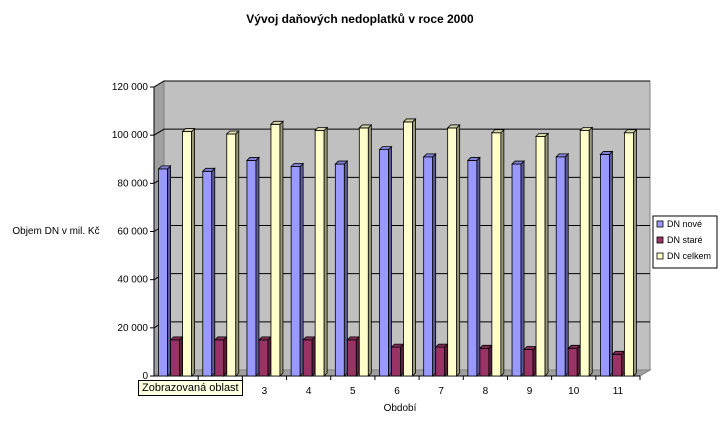 The height and width of the screenshot is (443, 721). I want to click on legend-label-dn-staré: DN staré, so click(685, 240).